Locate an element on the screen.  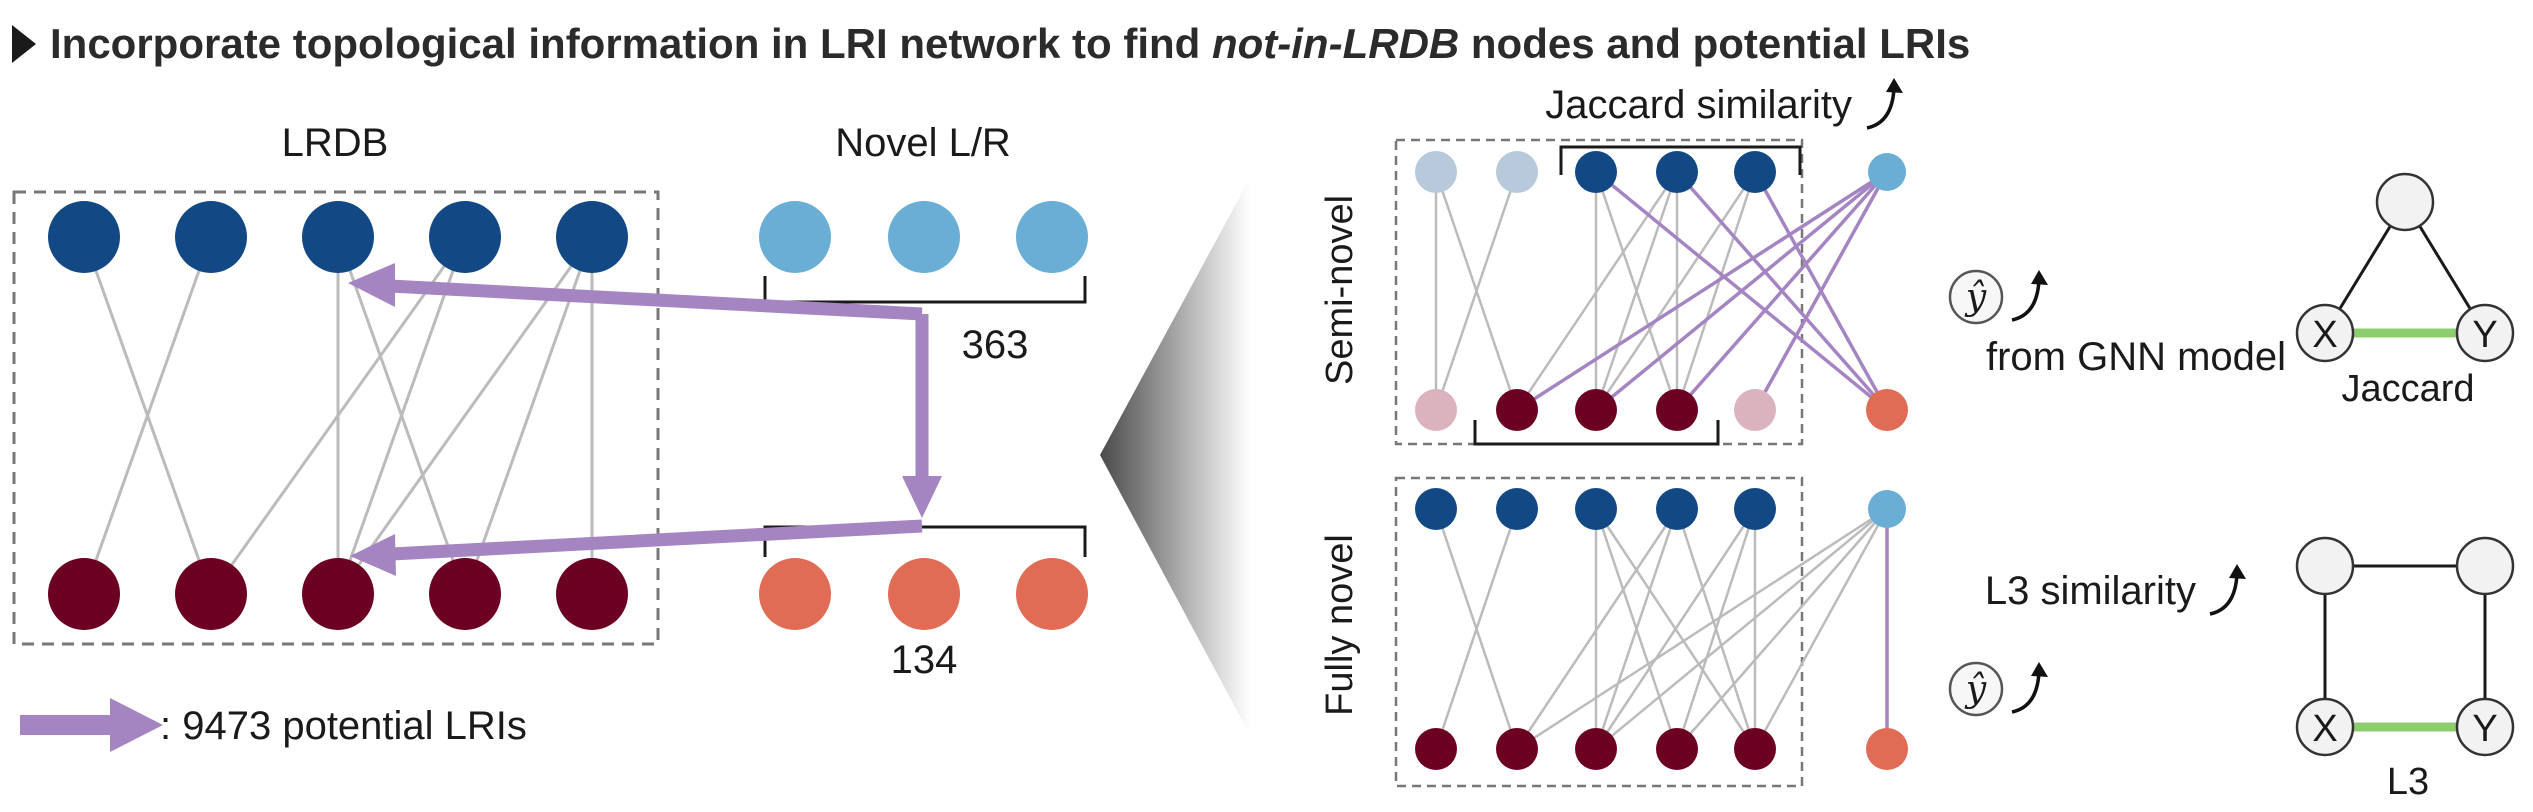
lrdb-label: LRDB is located at coordinates (335, 143).